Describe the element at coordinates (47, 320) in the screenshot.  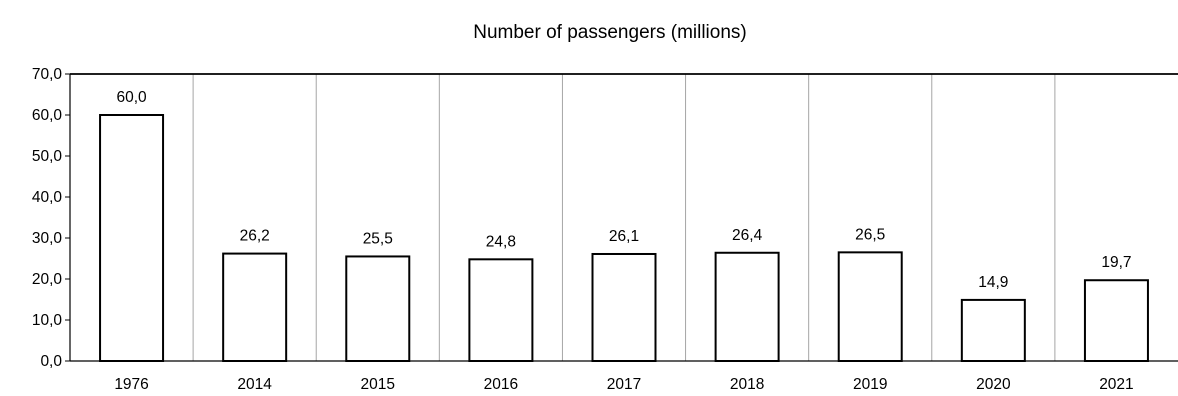
I see `y-tick-label: 10,0` at that location.